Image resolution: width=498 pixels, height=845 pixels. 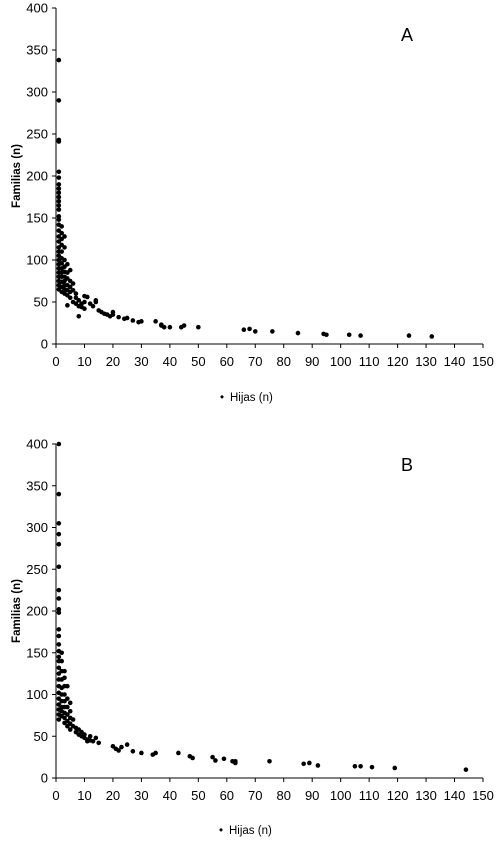 I want to click on panel-label: A, so click(x=407, y=35).